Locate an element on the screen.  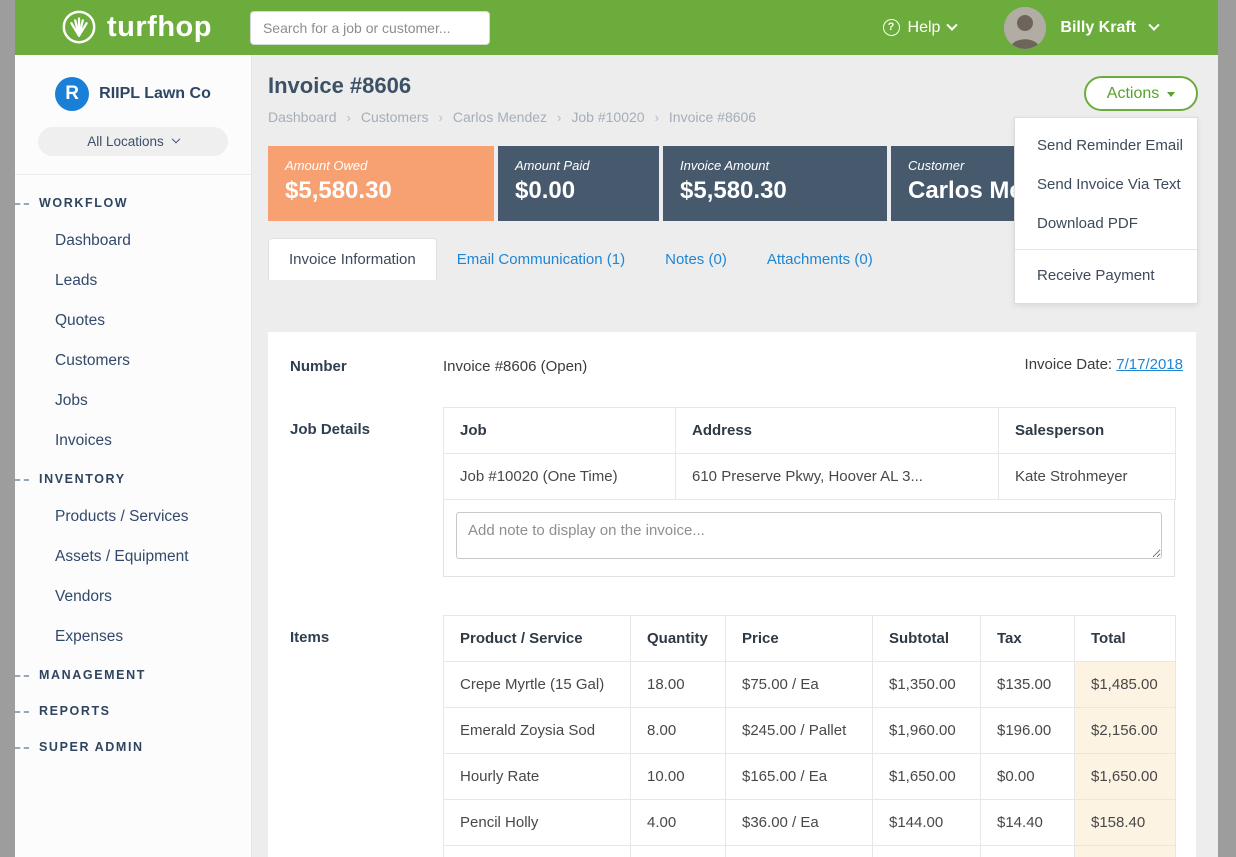
item-total: $2,156.00 is located at coordinates (1125, 730).